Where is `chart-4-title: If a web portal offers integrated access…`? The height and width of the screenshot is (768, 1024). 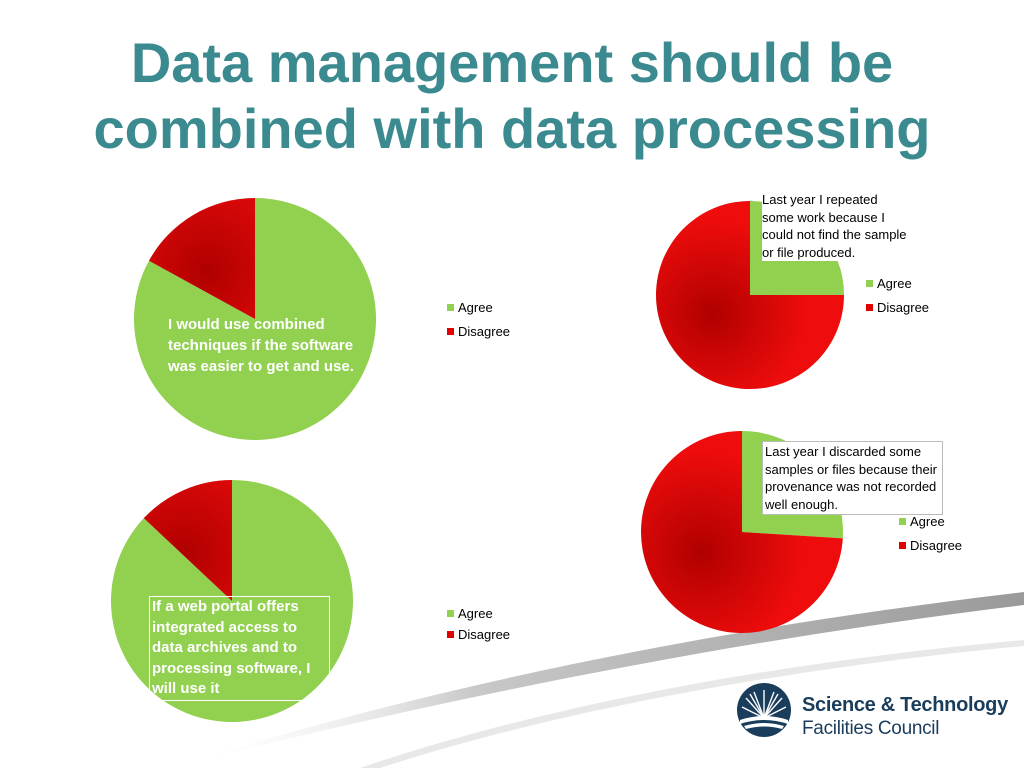 chart-4-title: If a web portal offers integrated access… is located at coordinates (239, 648).